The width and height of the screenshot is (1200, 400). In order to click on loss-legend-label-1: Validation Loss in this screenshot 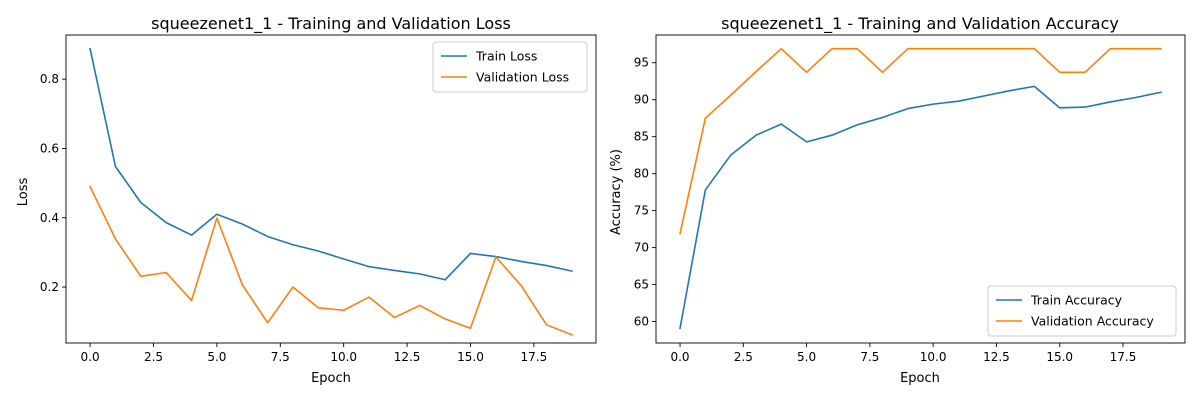, I will do `click(522, 77)`.